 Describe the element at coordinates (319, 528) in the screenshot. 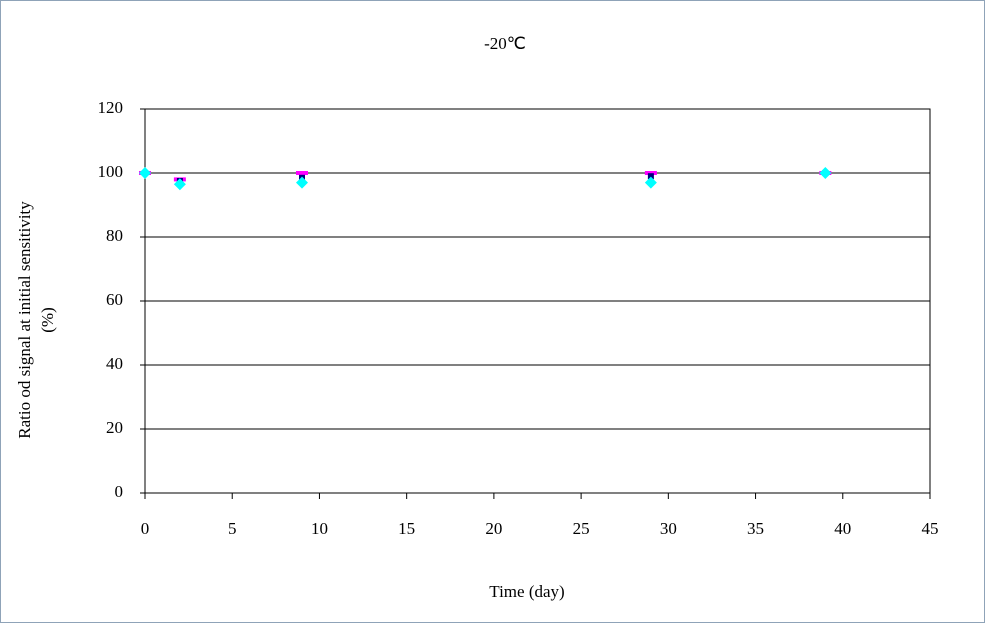

I see `x-tick-label: 10` at that location.